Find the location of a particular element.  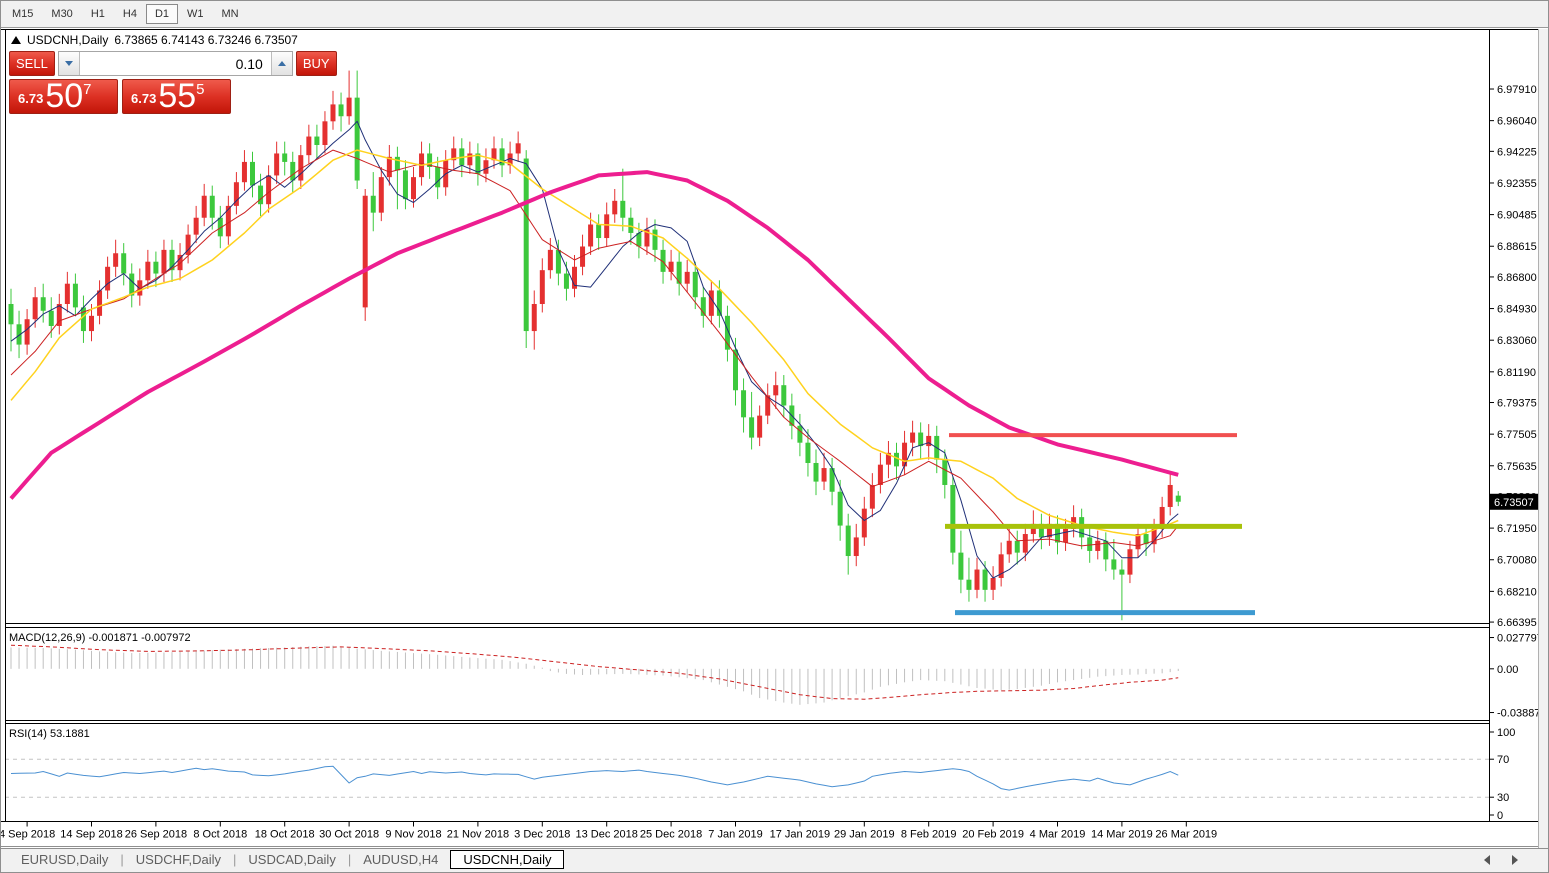

rsi-tick-label: 30 is located at coordinates (1503, 798).